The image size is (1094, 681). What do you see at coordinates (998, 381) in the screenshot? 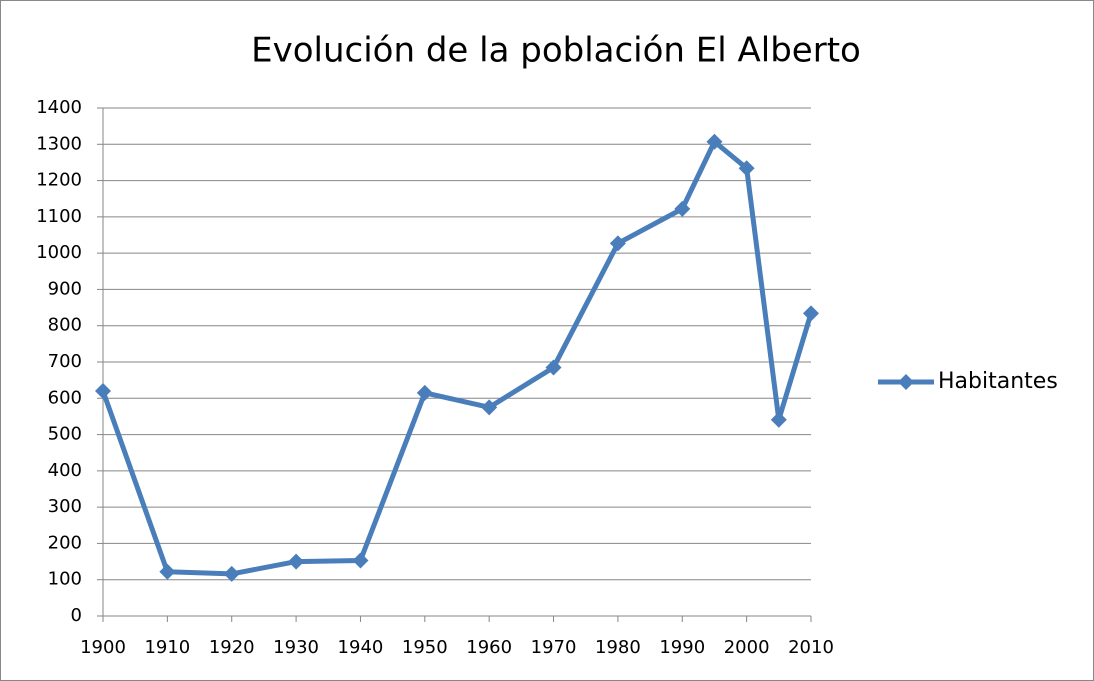
I see `legend-label: Habitantes` at bounding box center [998, 381].